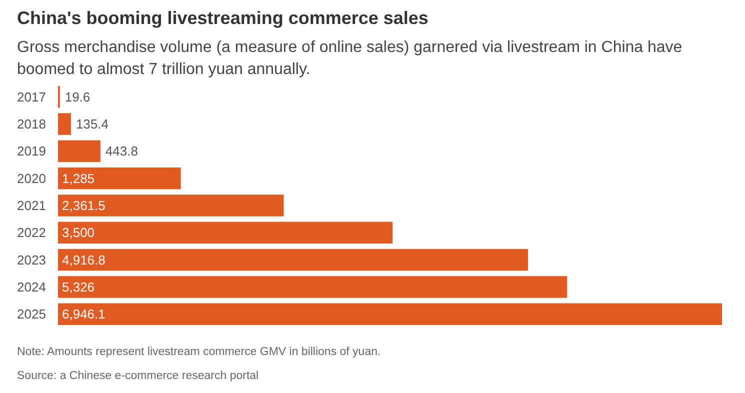  I want to click on y-tick-label: 2025, so click(31, 314).